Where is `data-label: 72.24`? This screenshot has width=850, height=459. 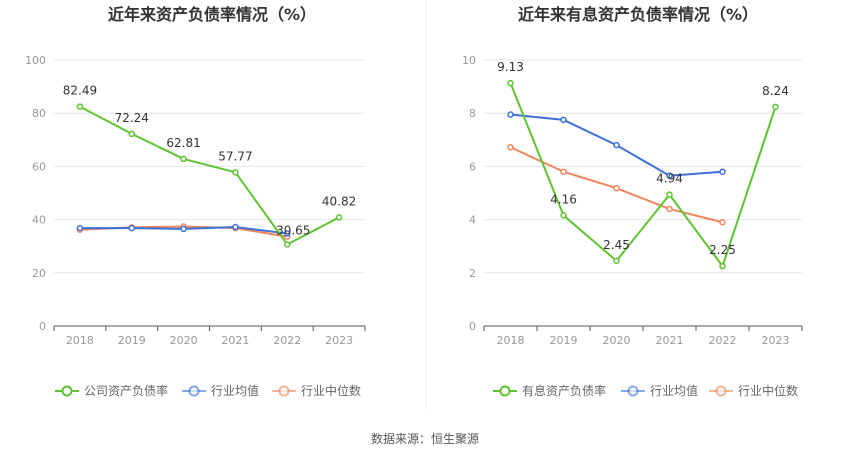
data-label: 72.24 is located at coordinates (132, 118).